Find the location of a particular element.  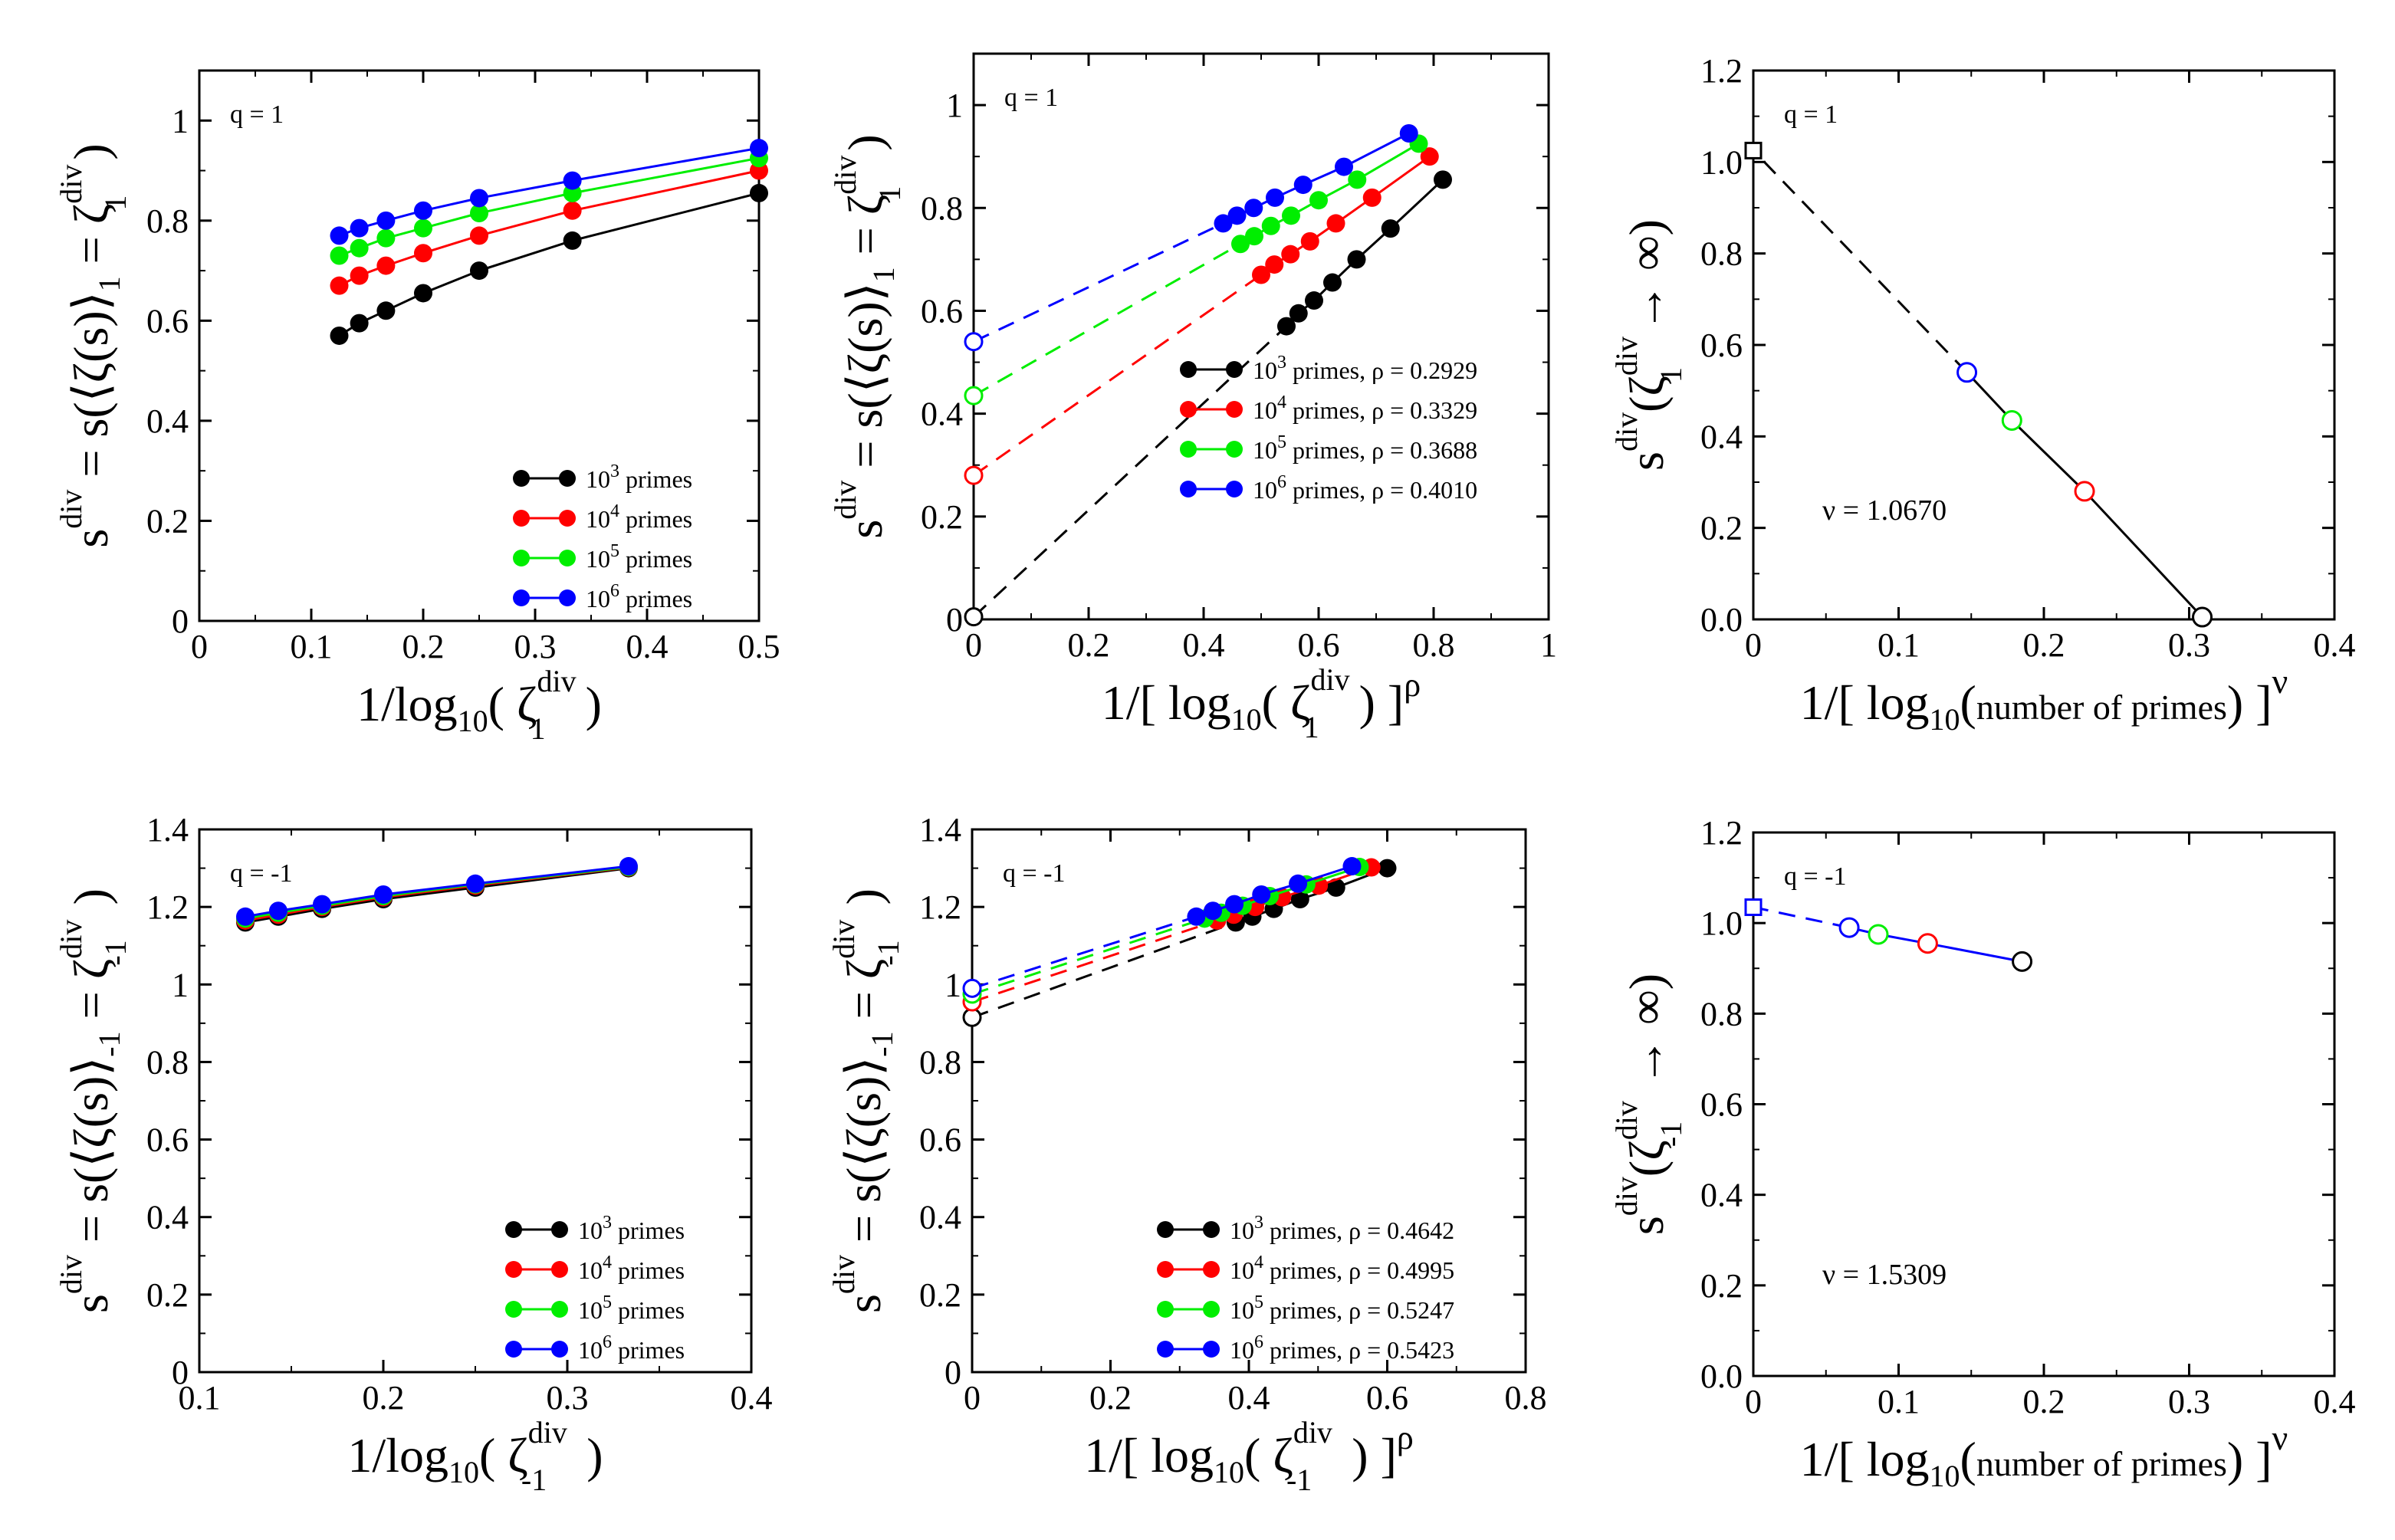

y-axis-label-text: sdiv(ζdiv -1 → ∞) is located at coordinates (1648, 1104).